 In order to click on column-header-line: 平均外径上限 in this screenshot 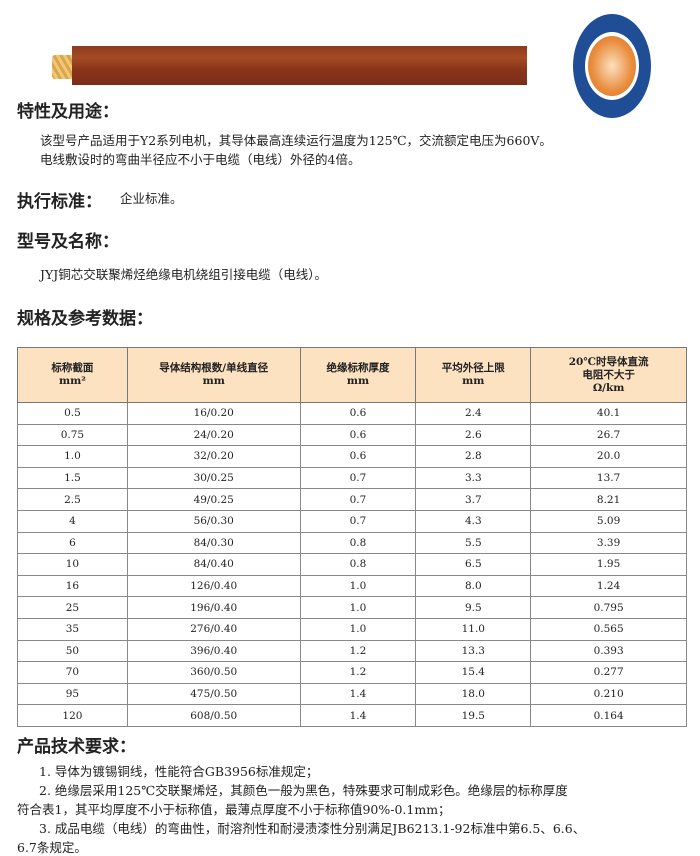, I will do `click(473, 368)`.